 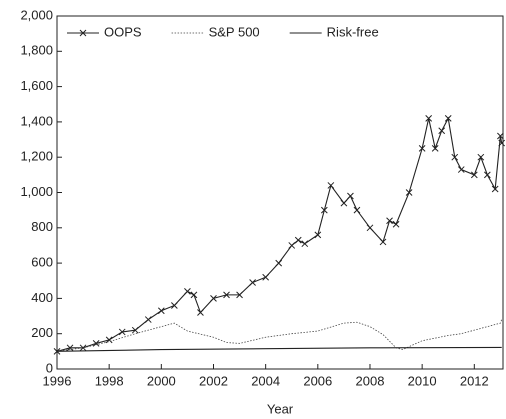 What do you see at coordinates (265, 380) in the screenshot?
I see `x-tick-label: 2004` at bounding box center [265, 380].